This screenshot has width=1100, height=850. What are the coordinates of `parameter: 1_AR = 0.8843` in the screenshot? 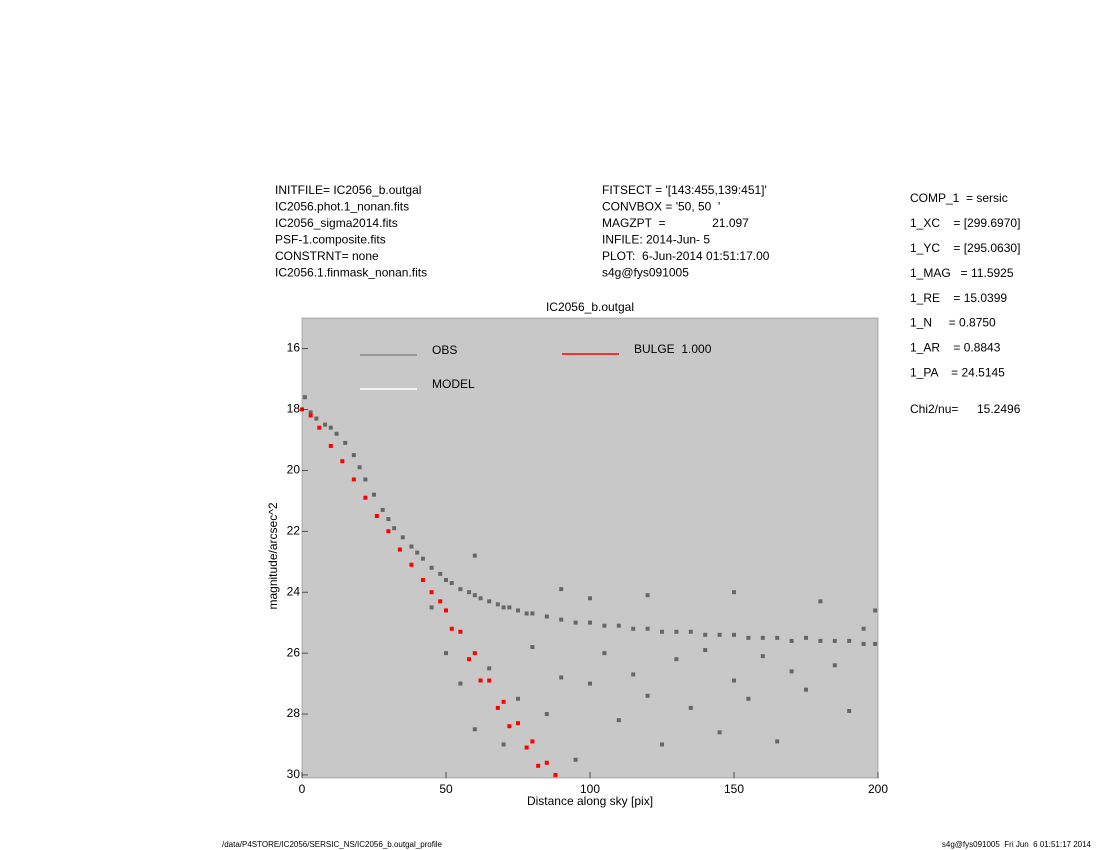 It's located at (955, 348).